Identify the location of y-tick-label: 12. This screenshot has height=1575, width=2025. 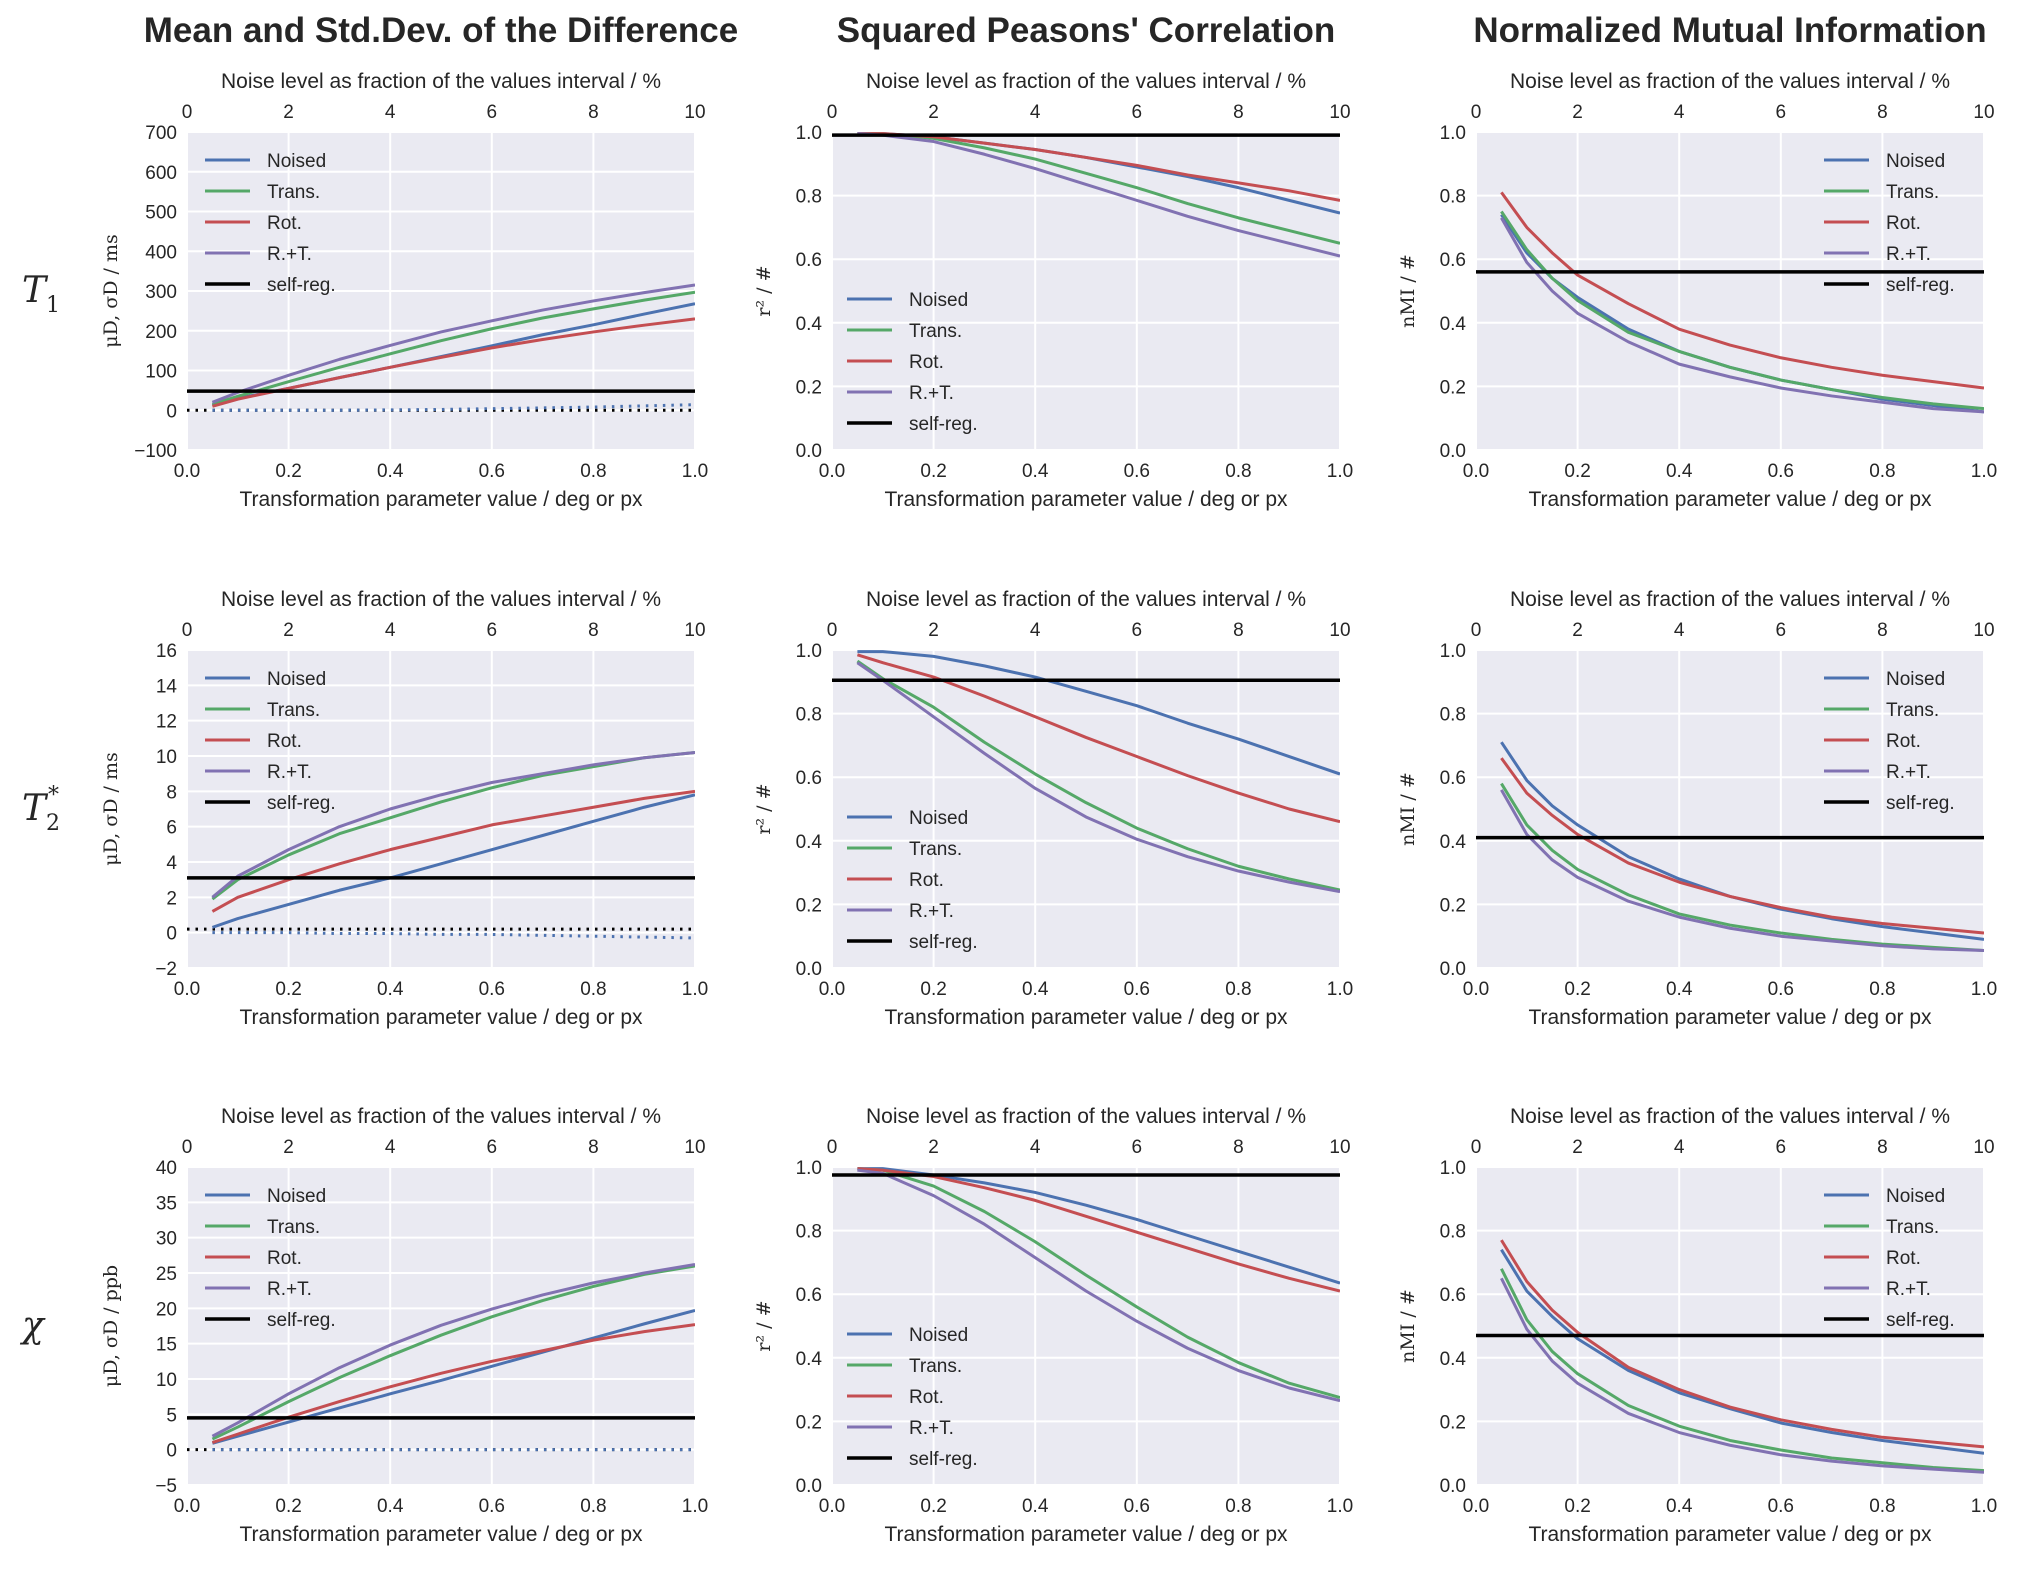
(166, 722).